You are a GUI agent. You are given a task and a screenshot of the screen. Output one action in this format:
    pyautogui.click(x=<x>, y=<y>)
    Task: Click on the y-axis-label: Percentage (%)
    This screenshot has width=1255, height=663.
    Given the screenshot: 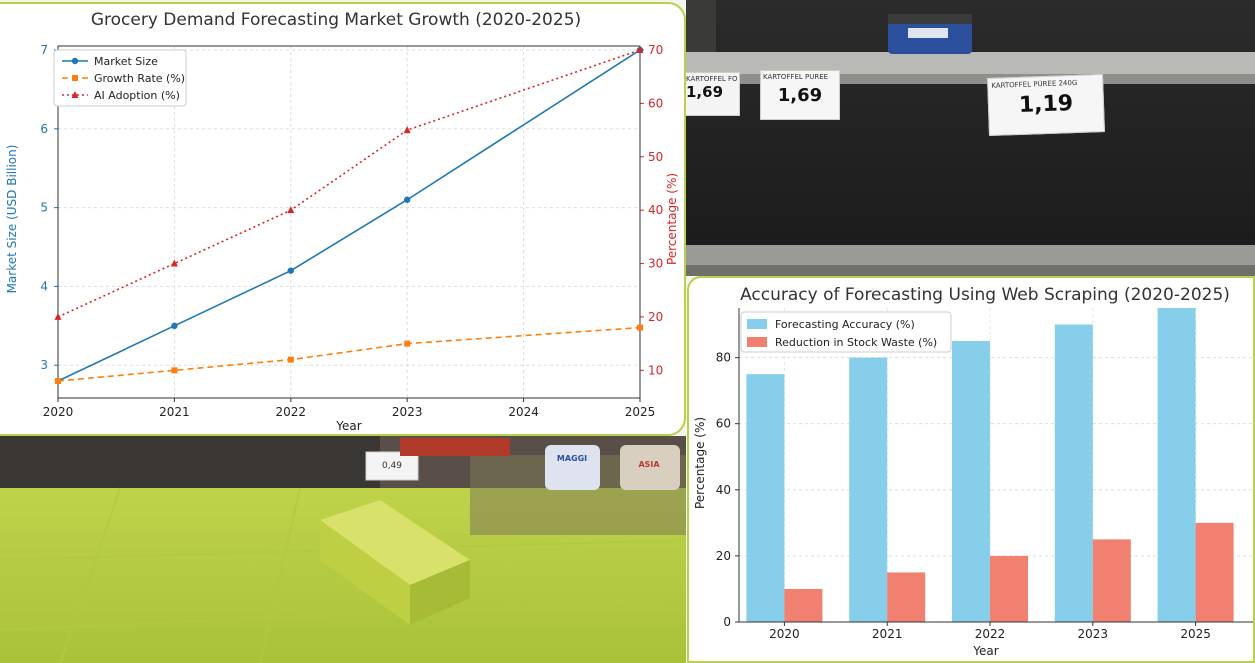 What is the action you would take?
    pyautogui.click(x=700, y=463)
    